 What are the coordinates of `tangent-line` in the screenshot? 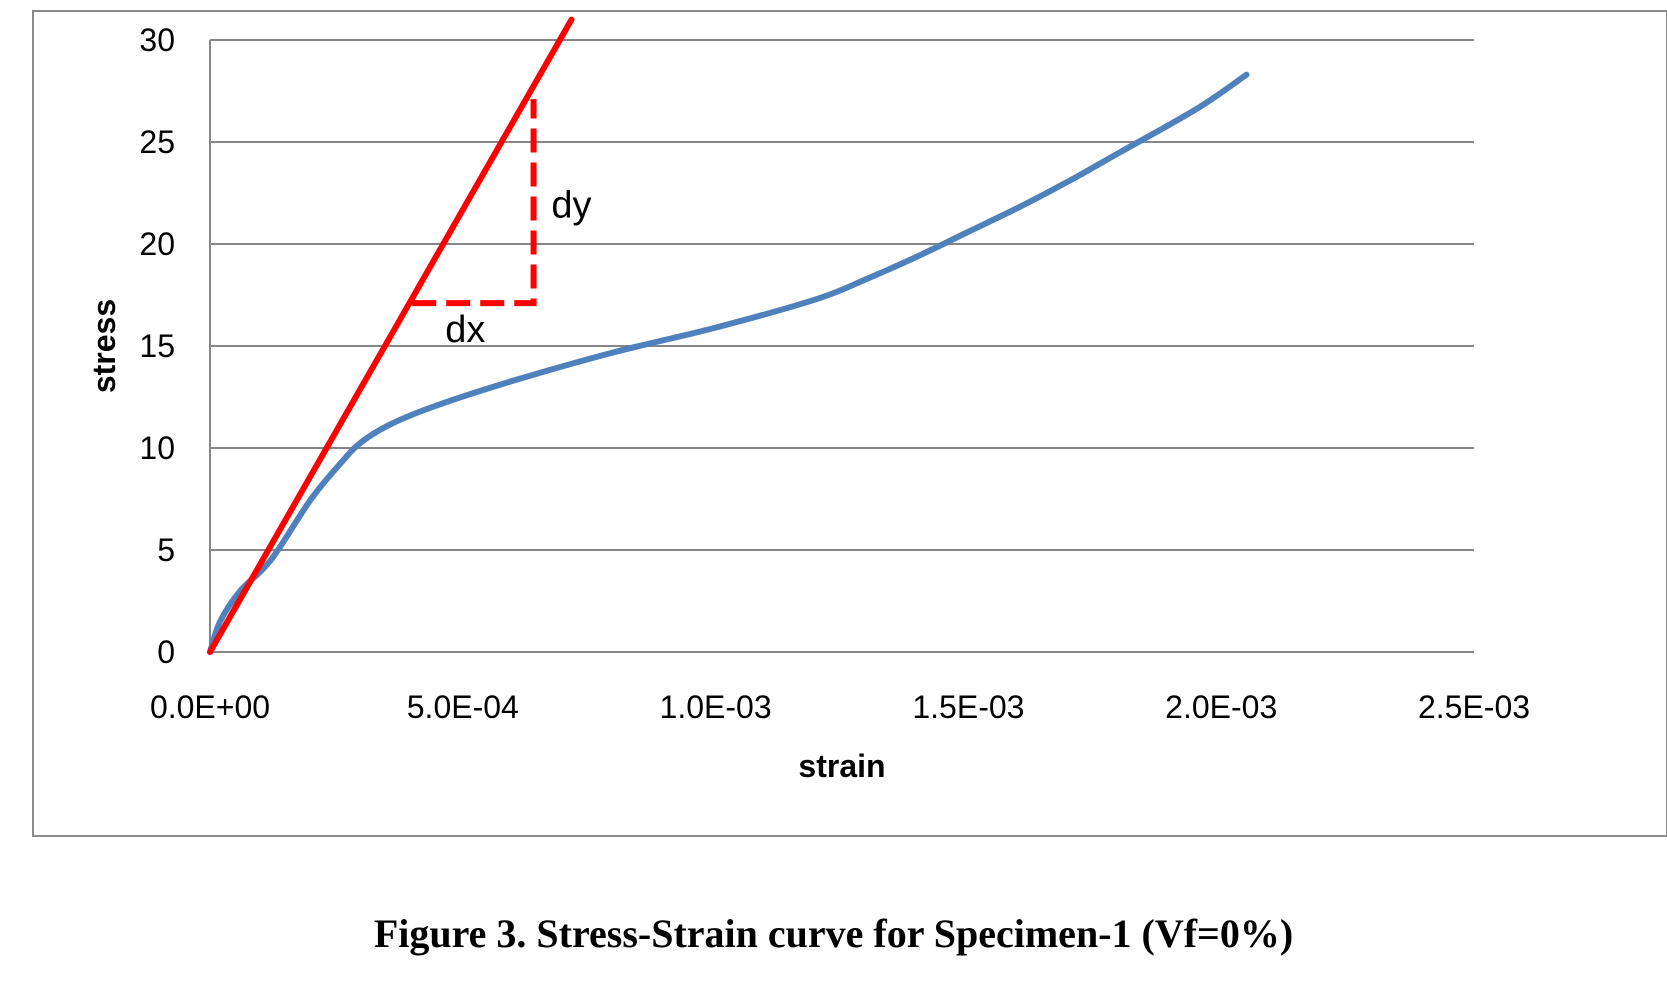 It's located at (391, 335).